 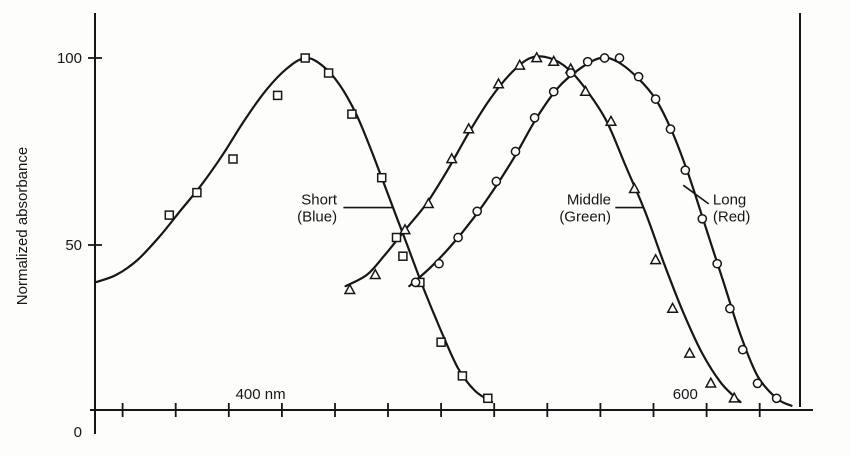 I want to click on leader-line, so click(x=696, y=194).